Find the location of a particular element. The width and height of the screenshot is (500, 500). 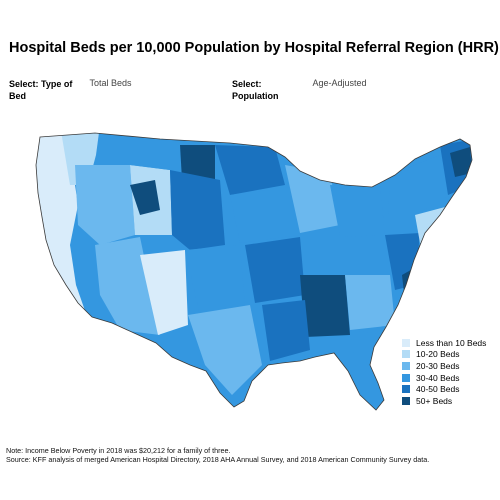

legend-label: 10-20 Beds is located at coordinates (438, 354).